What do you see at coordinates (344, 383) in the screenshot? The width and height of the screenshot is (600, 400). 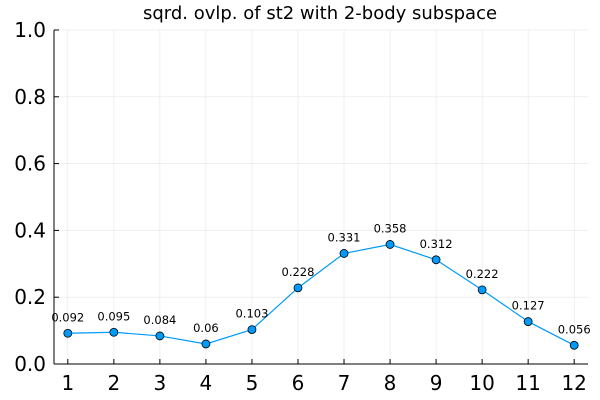 I see `x-tick-label: 7` at bounding box center [344, 383].